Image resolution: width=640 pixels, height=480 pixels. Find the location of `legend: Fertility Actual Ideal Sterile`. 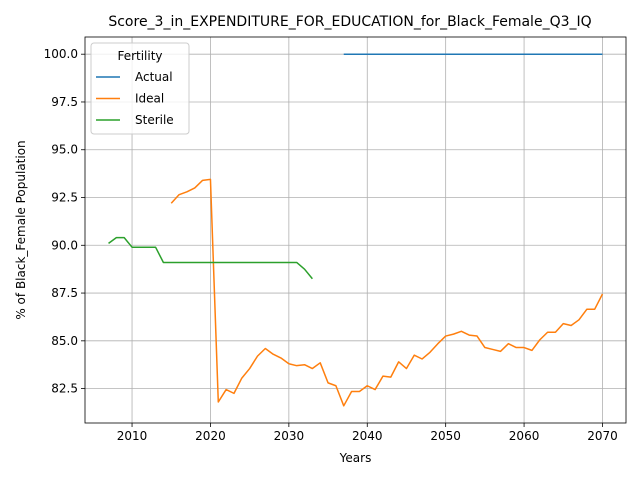

legend: Fertility Actual Ideal Sterile is located at coordinates (140, 88).